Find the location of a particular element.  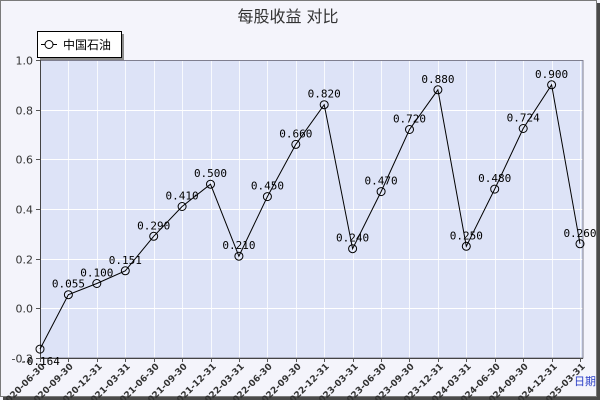

data-label: 0.880 is located at coordinates (437, 79).